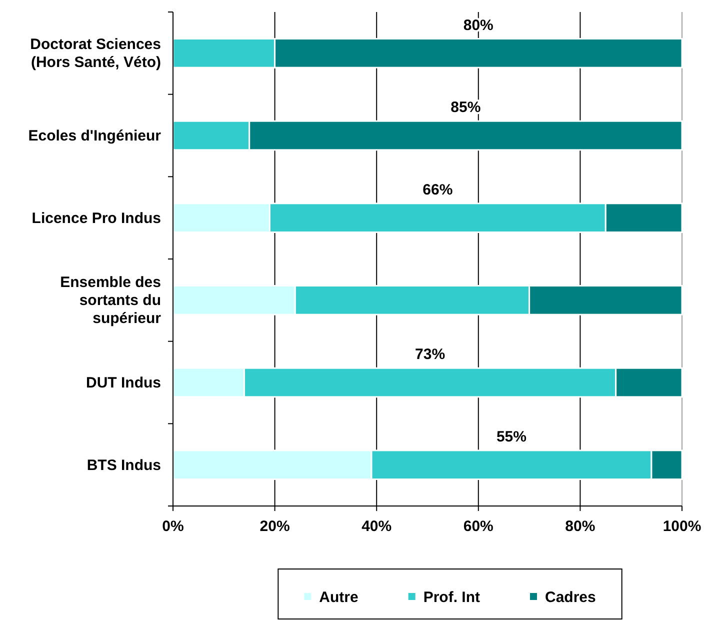 The height and width of the screenshot is (621, 706). What do you see at coordinates (580, 526) in the screenshot?
I see `x-tick-label: 80%` at bounding box center [580, 526].